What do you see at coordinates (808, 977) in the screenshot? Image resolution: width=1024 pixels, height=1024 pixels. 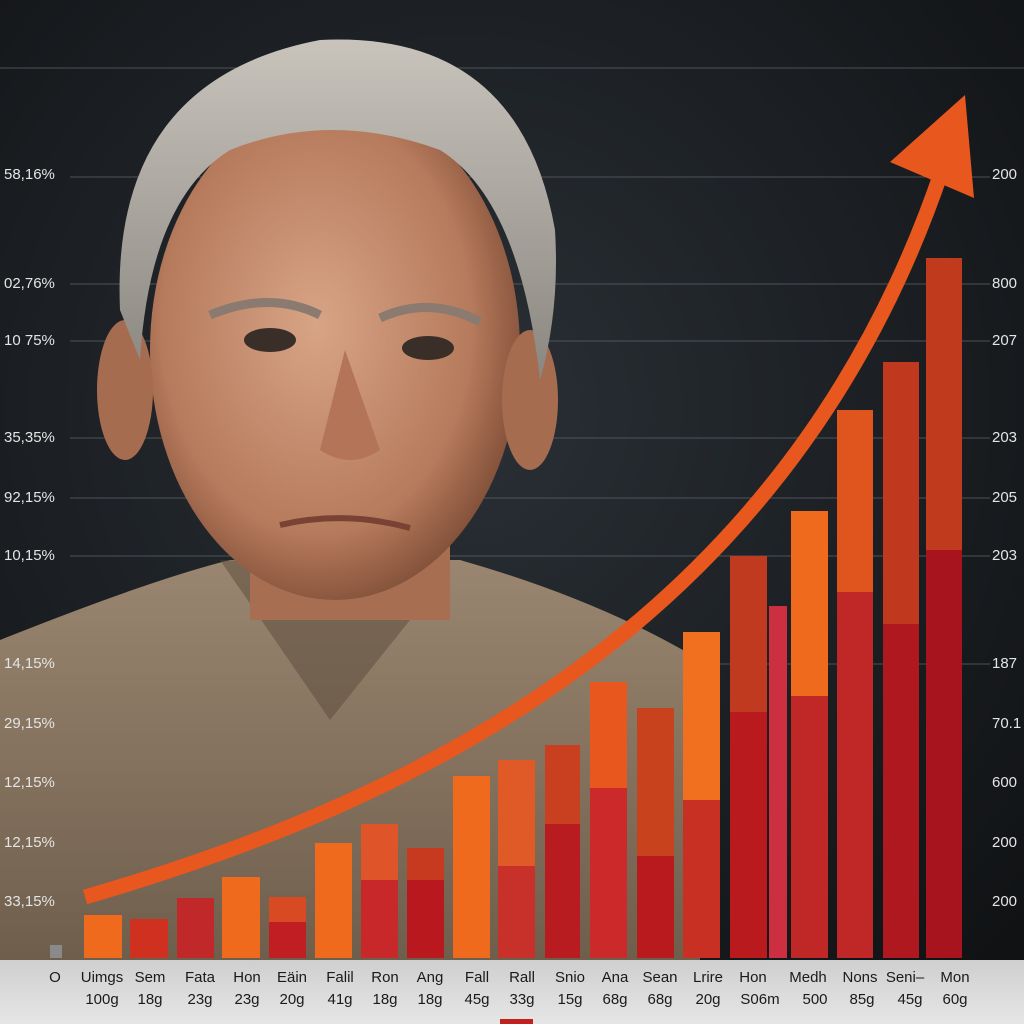 I see `category-label: Medh` at bounding box center [808, 977].